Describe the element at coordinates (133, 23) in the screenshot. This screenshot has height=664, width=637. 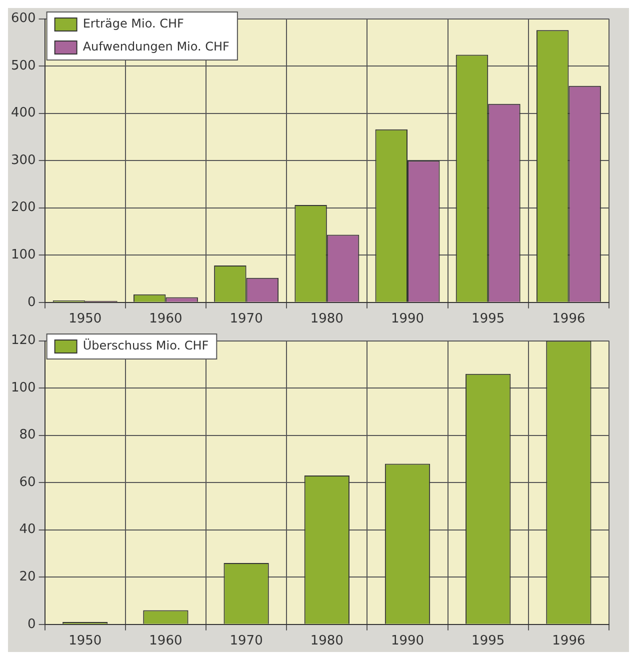
I see `legend-label: Erträge Mio. CHF` at that location.